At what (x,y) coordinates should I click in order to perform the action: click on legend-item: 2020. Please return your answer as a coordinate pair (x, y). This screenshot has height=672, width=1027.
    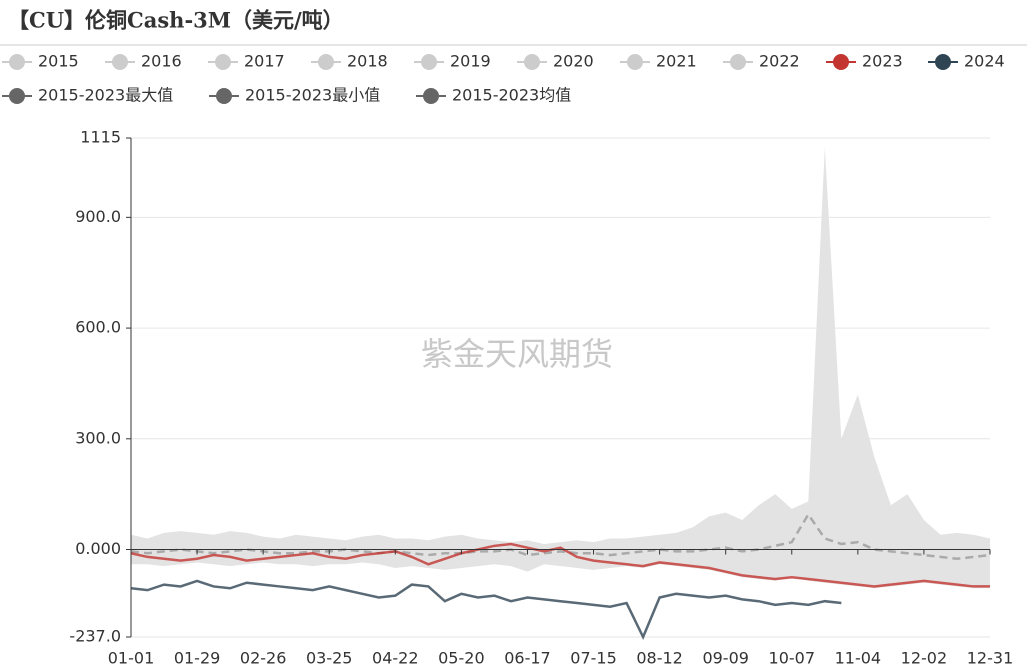
    Looking at the image, I should click on (555, 61).